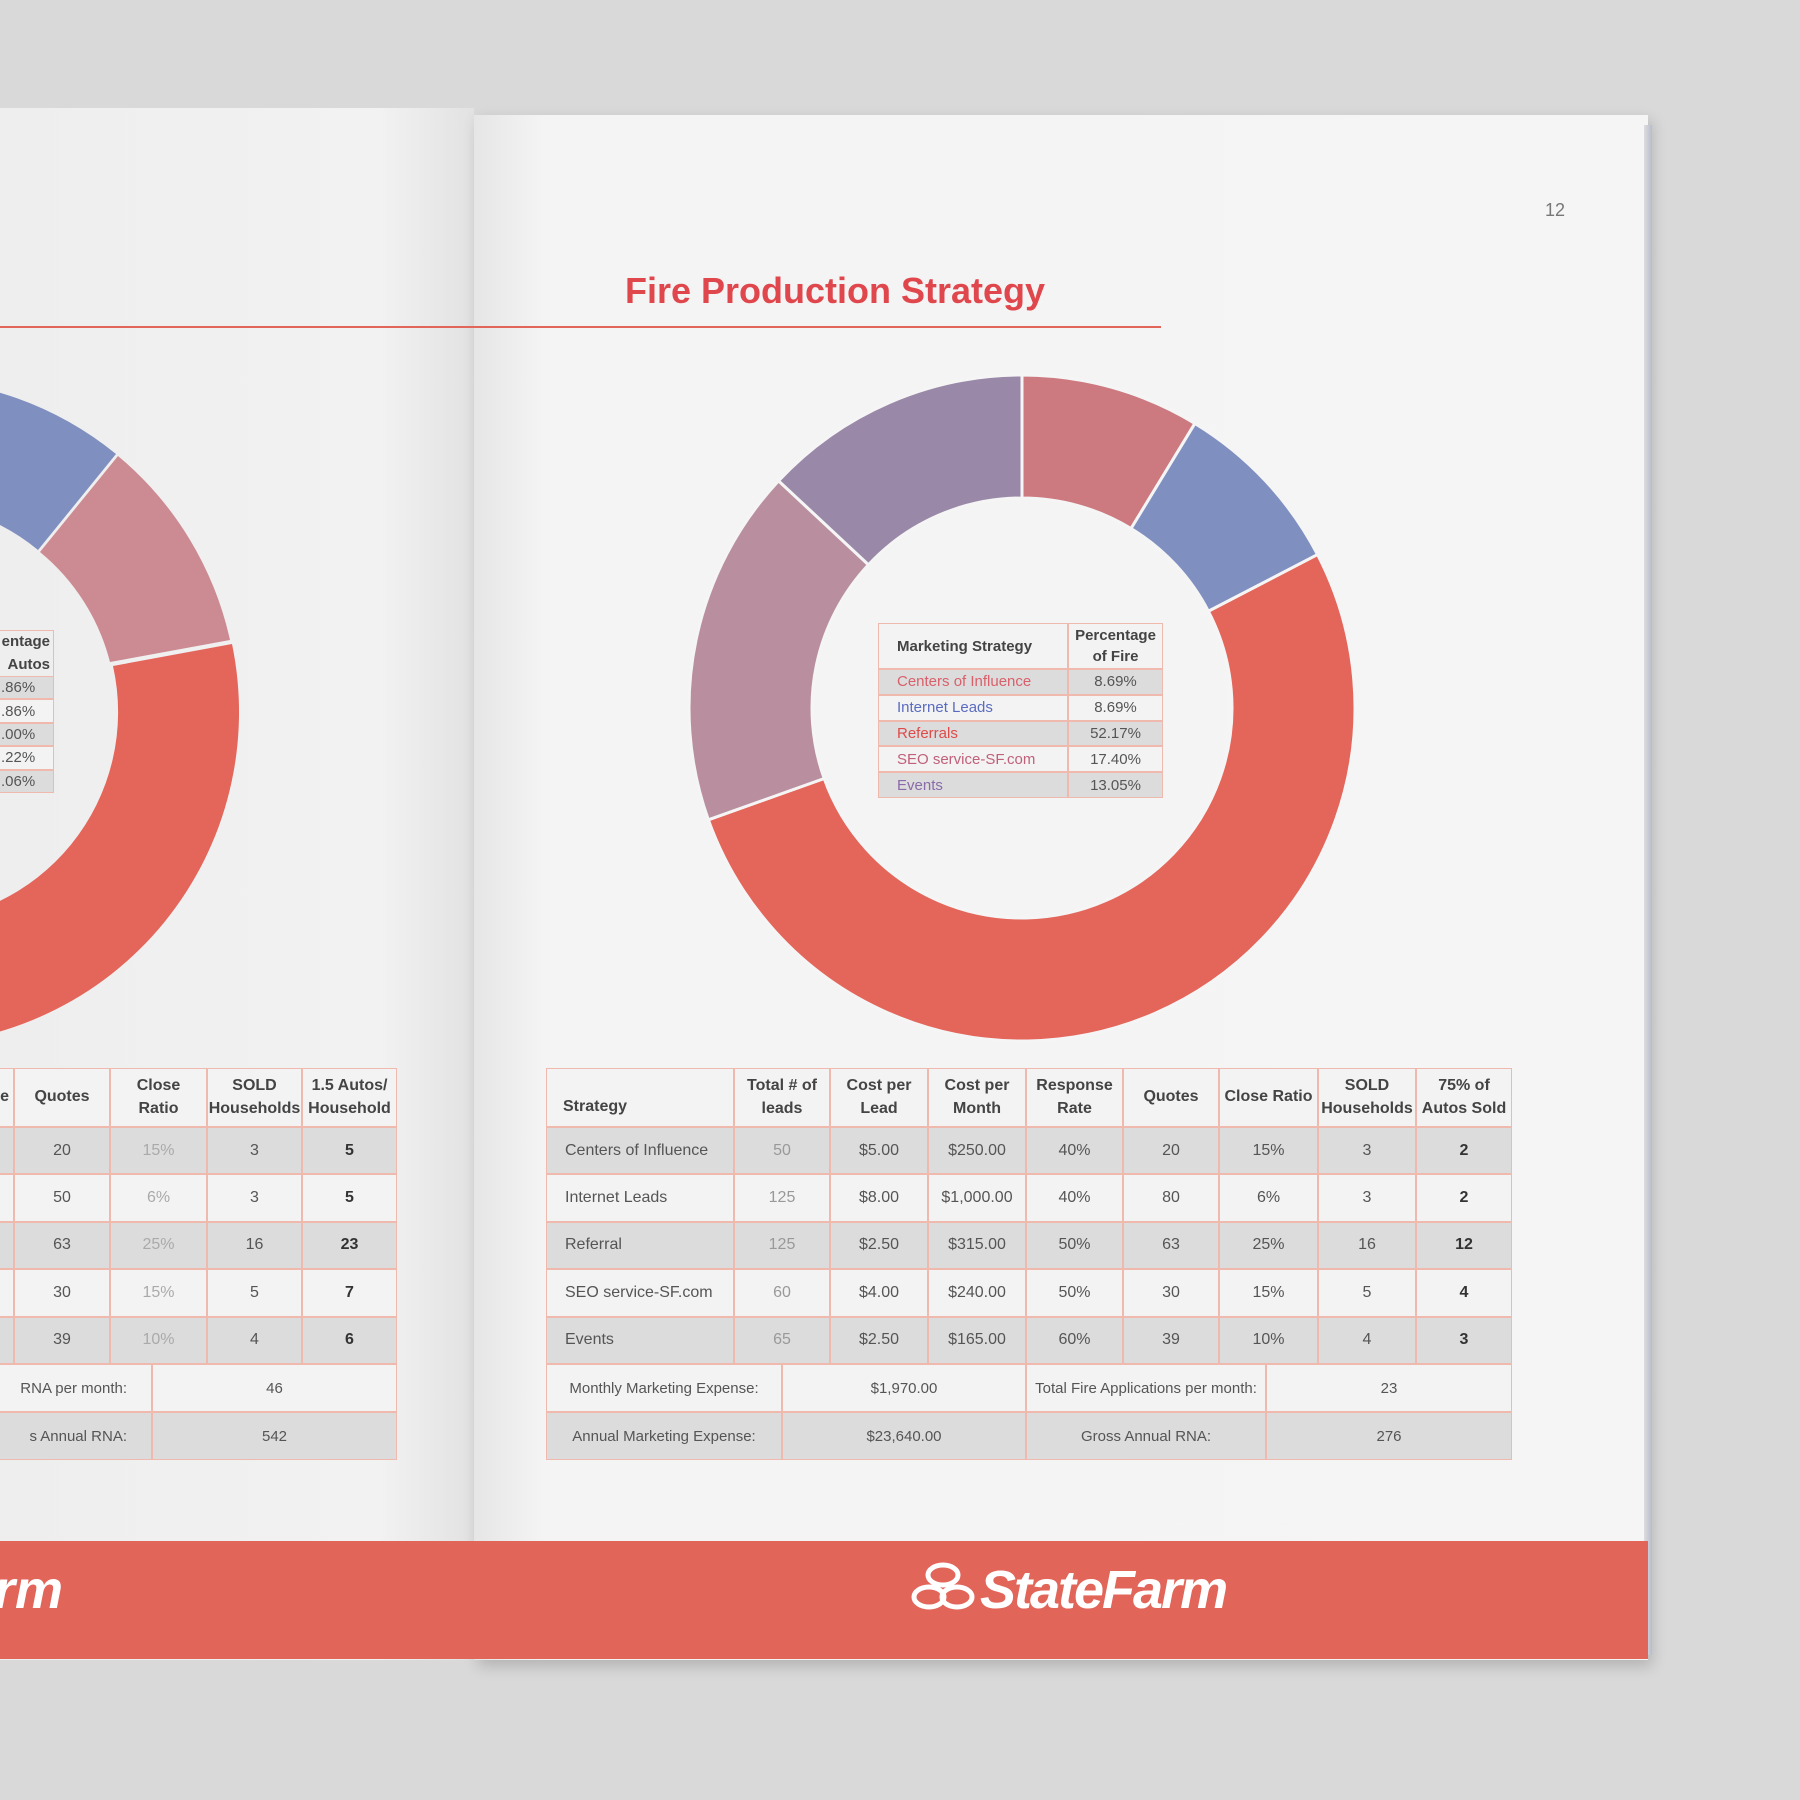 This screenshot has height=1800, width=1800. Describe the element at coordinates (62, 1097) in the screenshot. I see `left-table-header: Quotes` at that location.